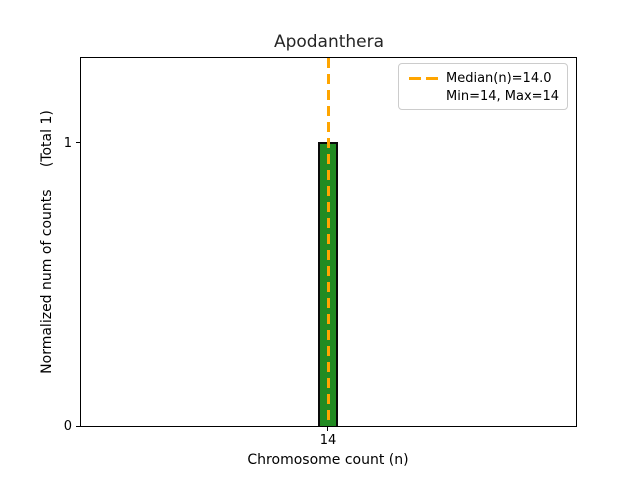  What do you see at coordinates (47, 242) in the screenshot?
I see `yaxis-label: Normalized num of counts (Total 1)` at bounding box center [47, 242].